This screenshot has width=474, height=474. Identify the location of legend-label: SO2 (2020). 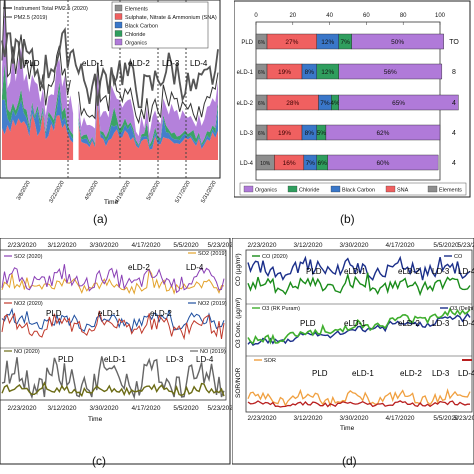
(28, 257).